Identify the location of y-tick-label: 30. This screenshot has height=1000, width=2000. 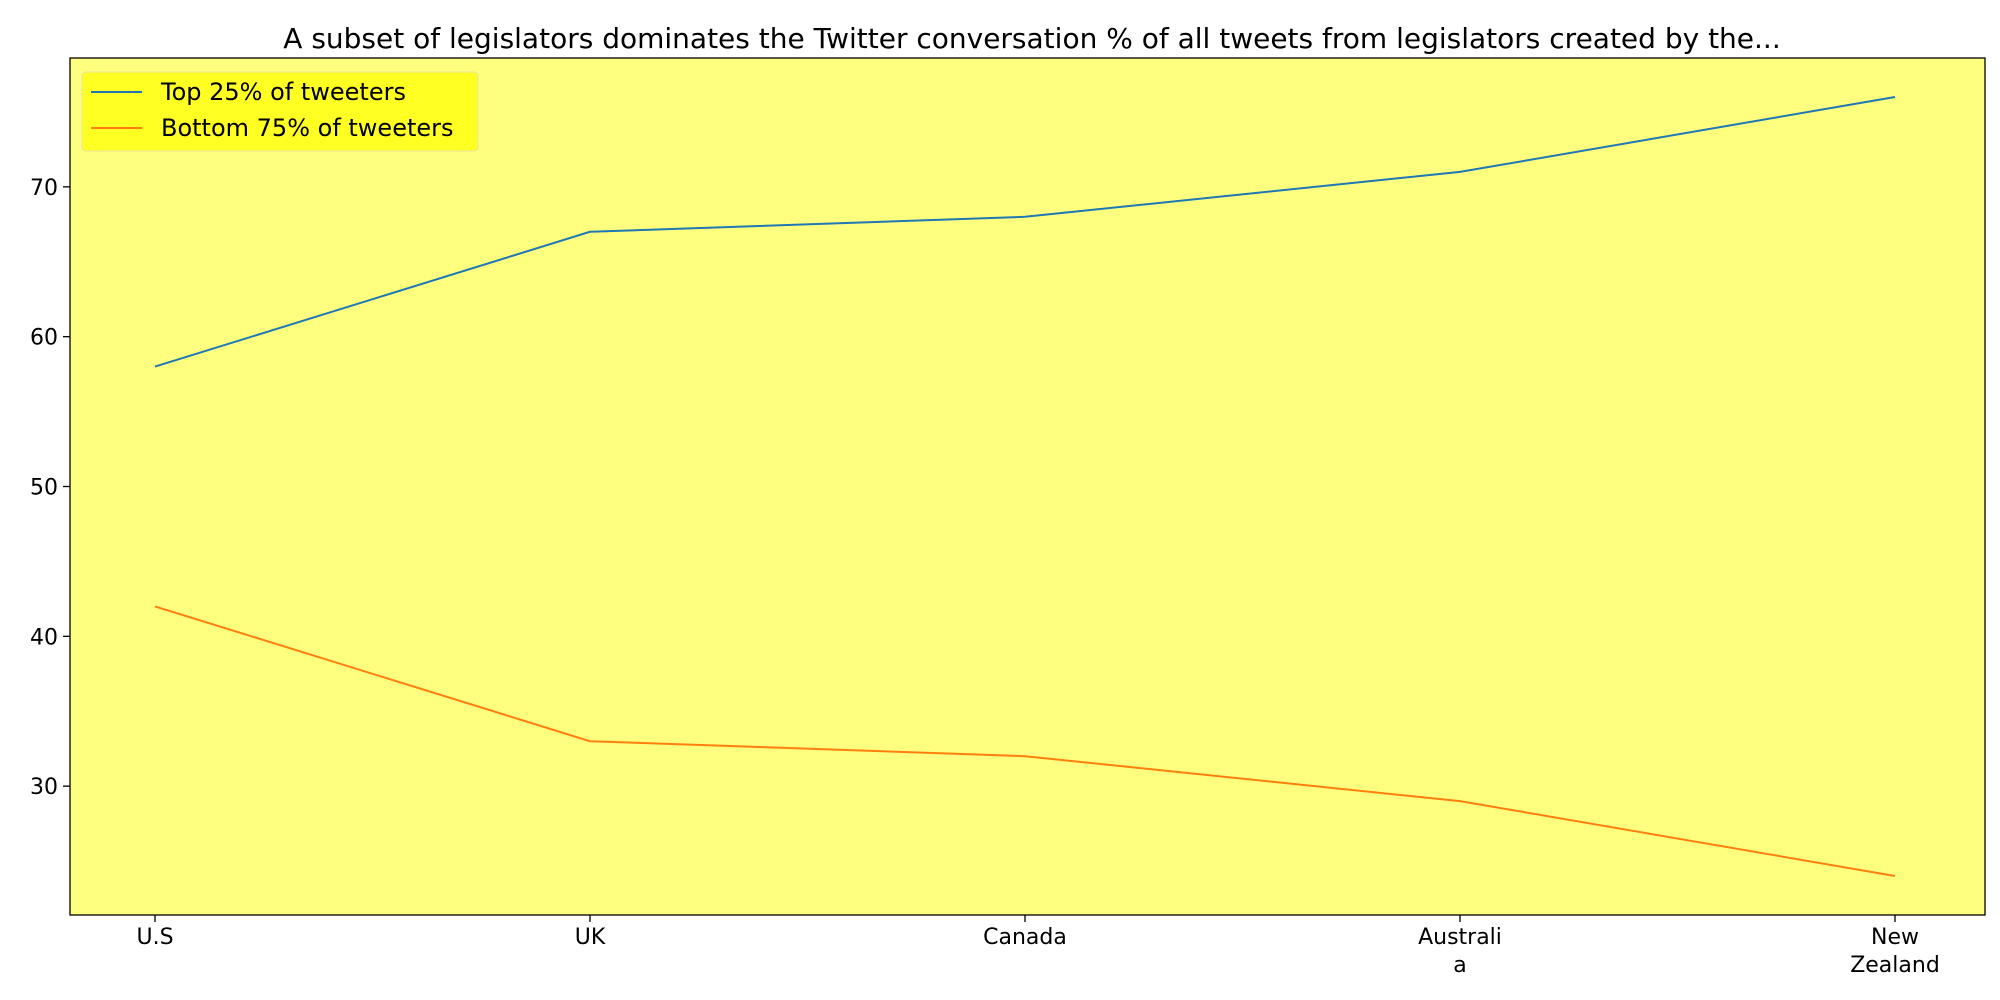
(44, 787).